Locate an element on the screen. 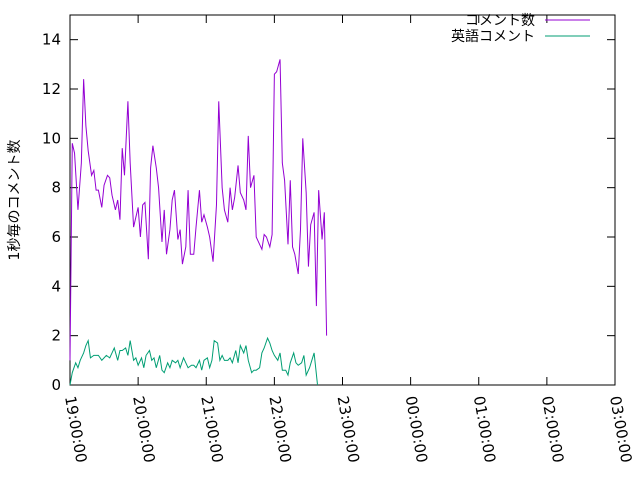 This screenshot has width=640, height=480. x-tick-label: 01:00:00 is located at coordinates (484, 429).